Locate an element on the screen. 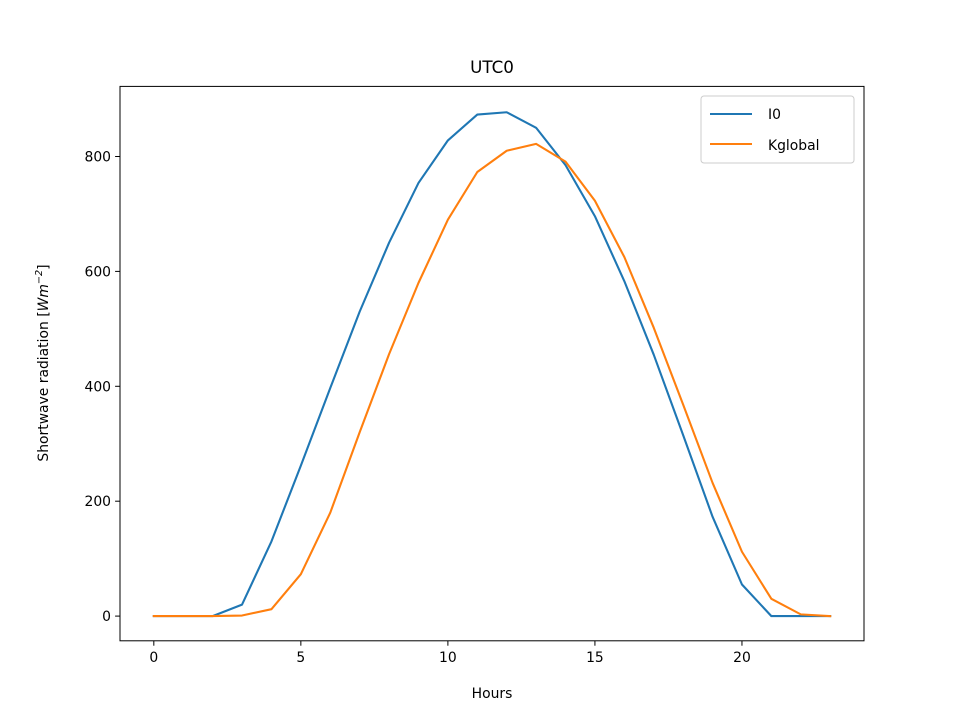 This screenshot has height=720, width=960. legend-label-kglobal: Kglobal is located at coordinates (793, 146).